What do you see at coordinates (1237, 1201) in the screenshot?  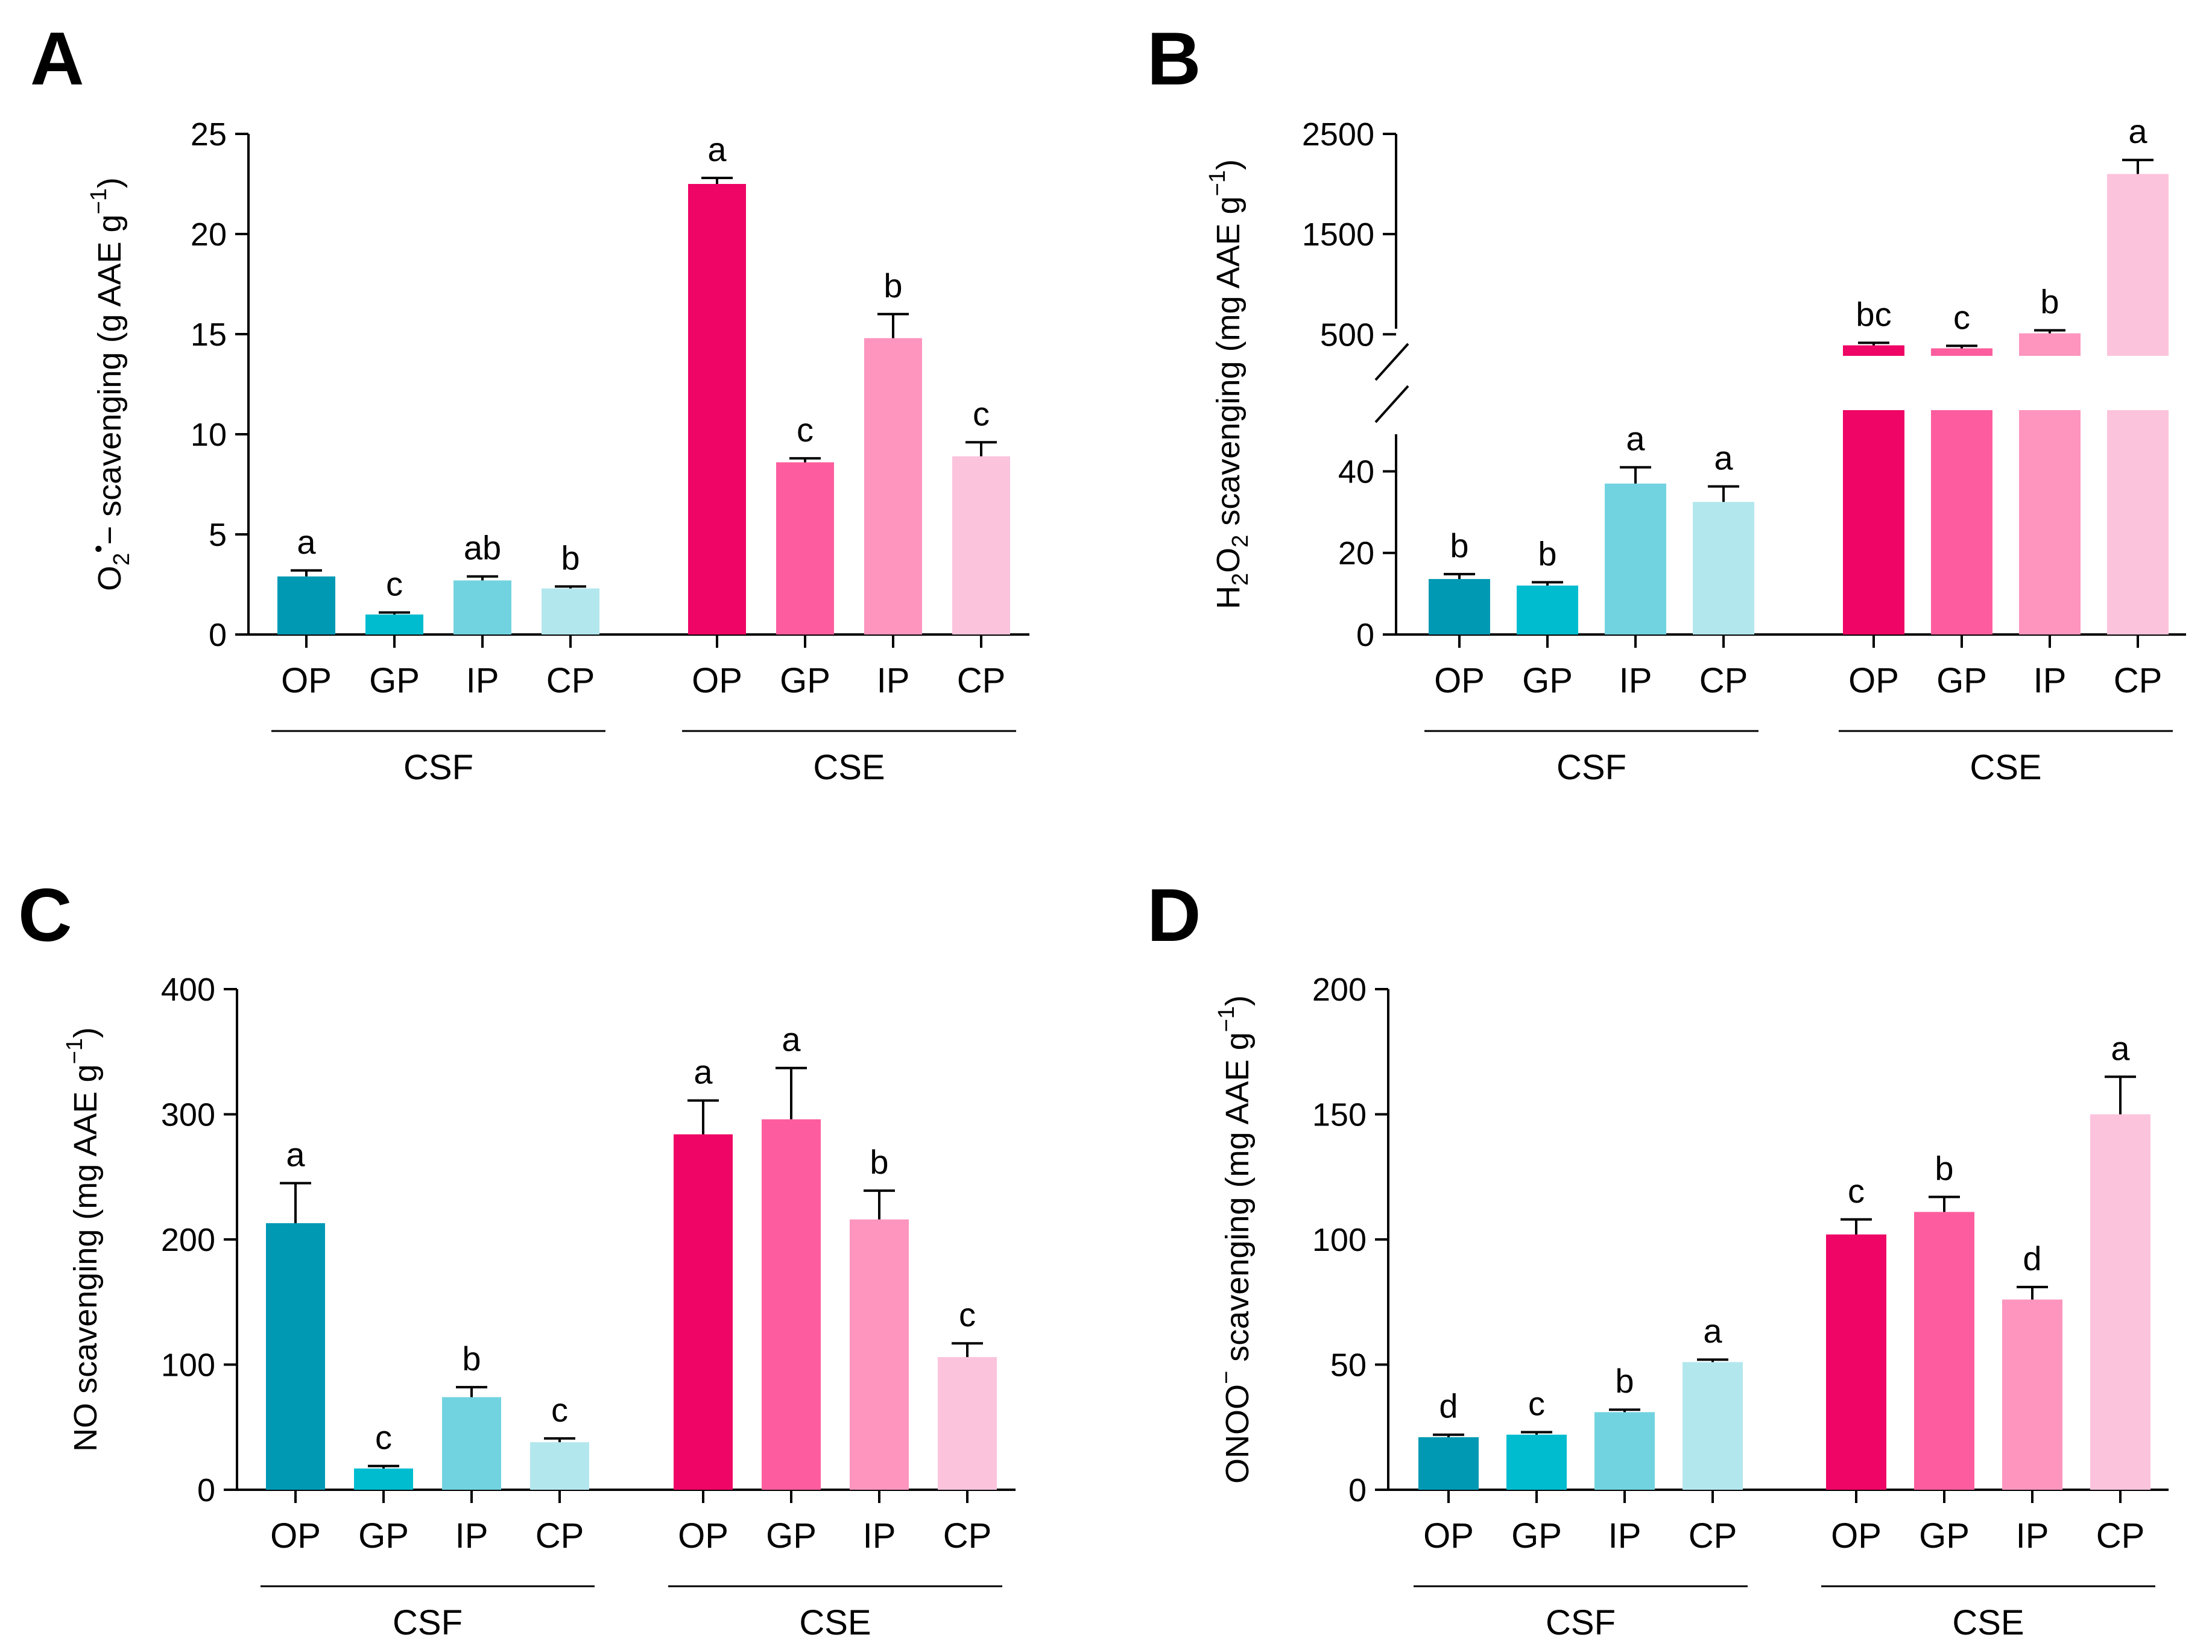 I see `y-axis-title-part: scavenging (mg AAE g` at bounding box center [1237, 1201].